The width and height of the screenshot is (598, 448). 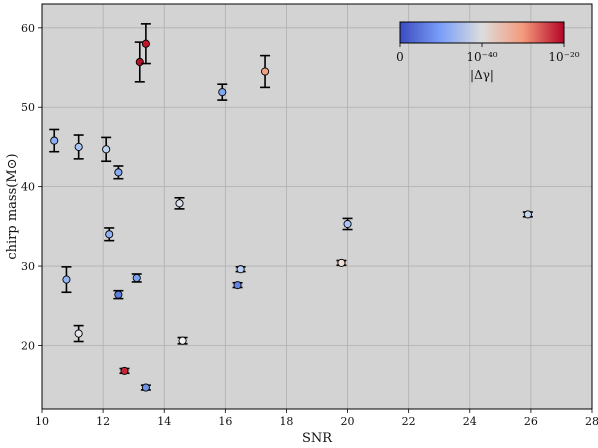 I want to click on x-tick-label: 14, so click(x=164, y=421).